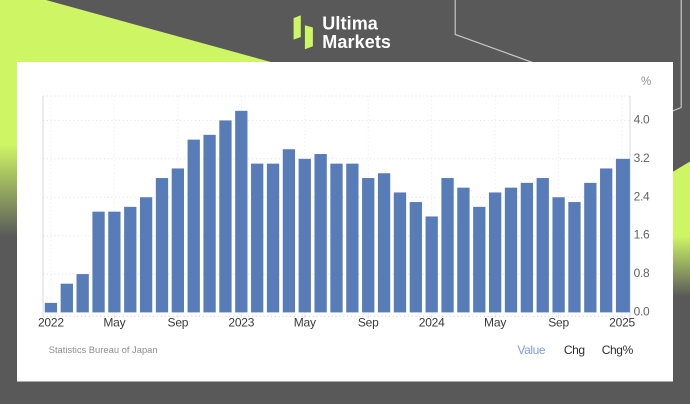 The height and width of the screenshot is (404, 690). I want to click on svg-text: 2023, so click(241, 322).